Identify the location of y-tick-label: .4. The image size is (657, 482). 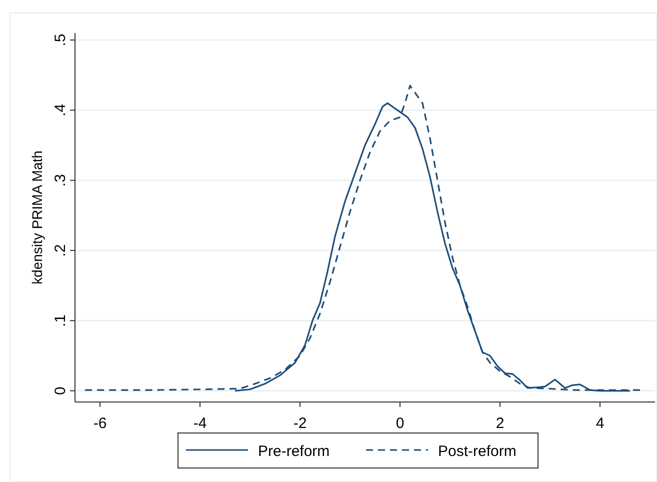
(60, 110).